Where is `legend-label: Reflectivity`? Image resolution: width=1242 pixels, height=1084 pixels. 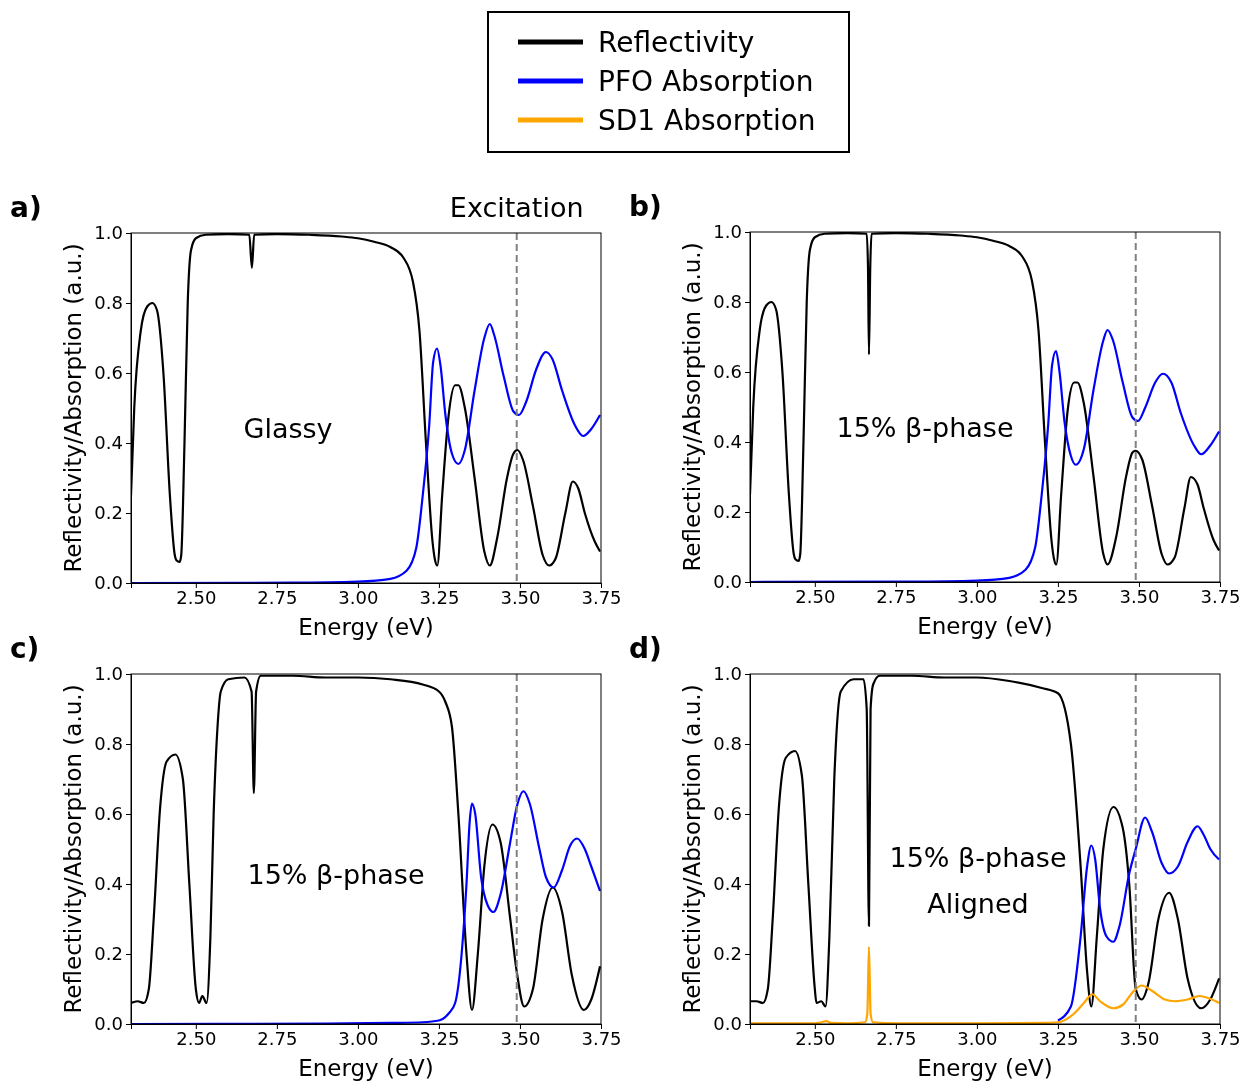 legend-label: Reflectivity is located at coordinates (676, 42).